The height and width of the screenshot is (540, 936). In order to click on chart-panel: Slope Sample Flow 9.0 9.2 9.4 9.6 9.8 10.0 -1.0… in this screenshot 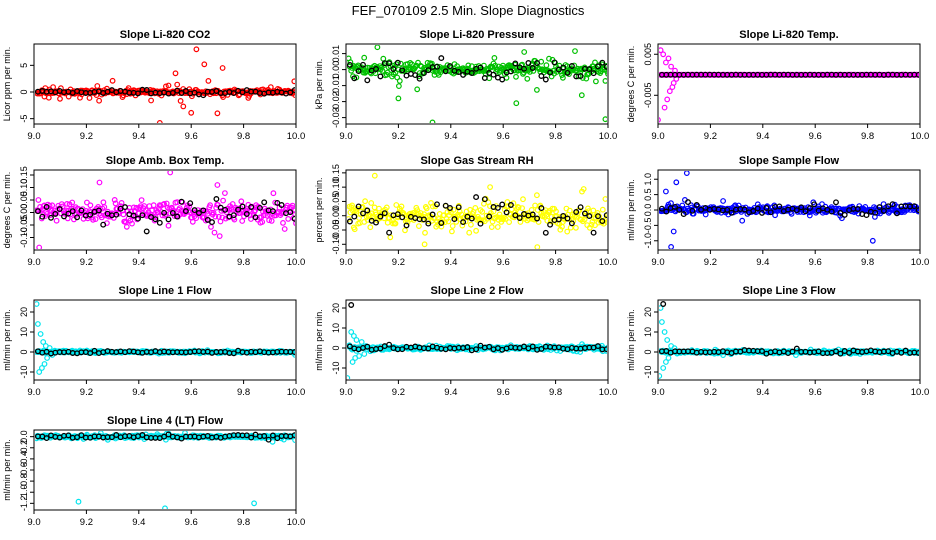, I will do `click(777, 211)`.